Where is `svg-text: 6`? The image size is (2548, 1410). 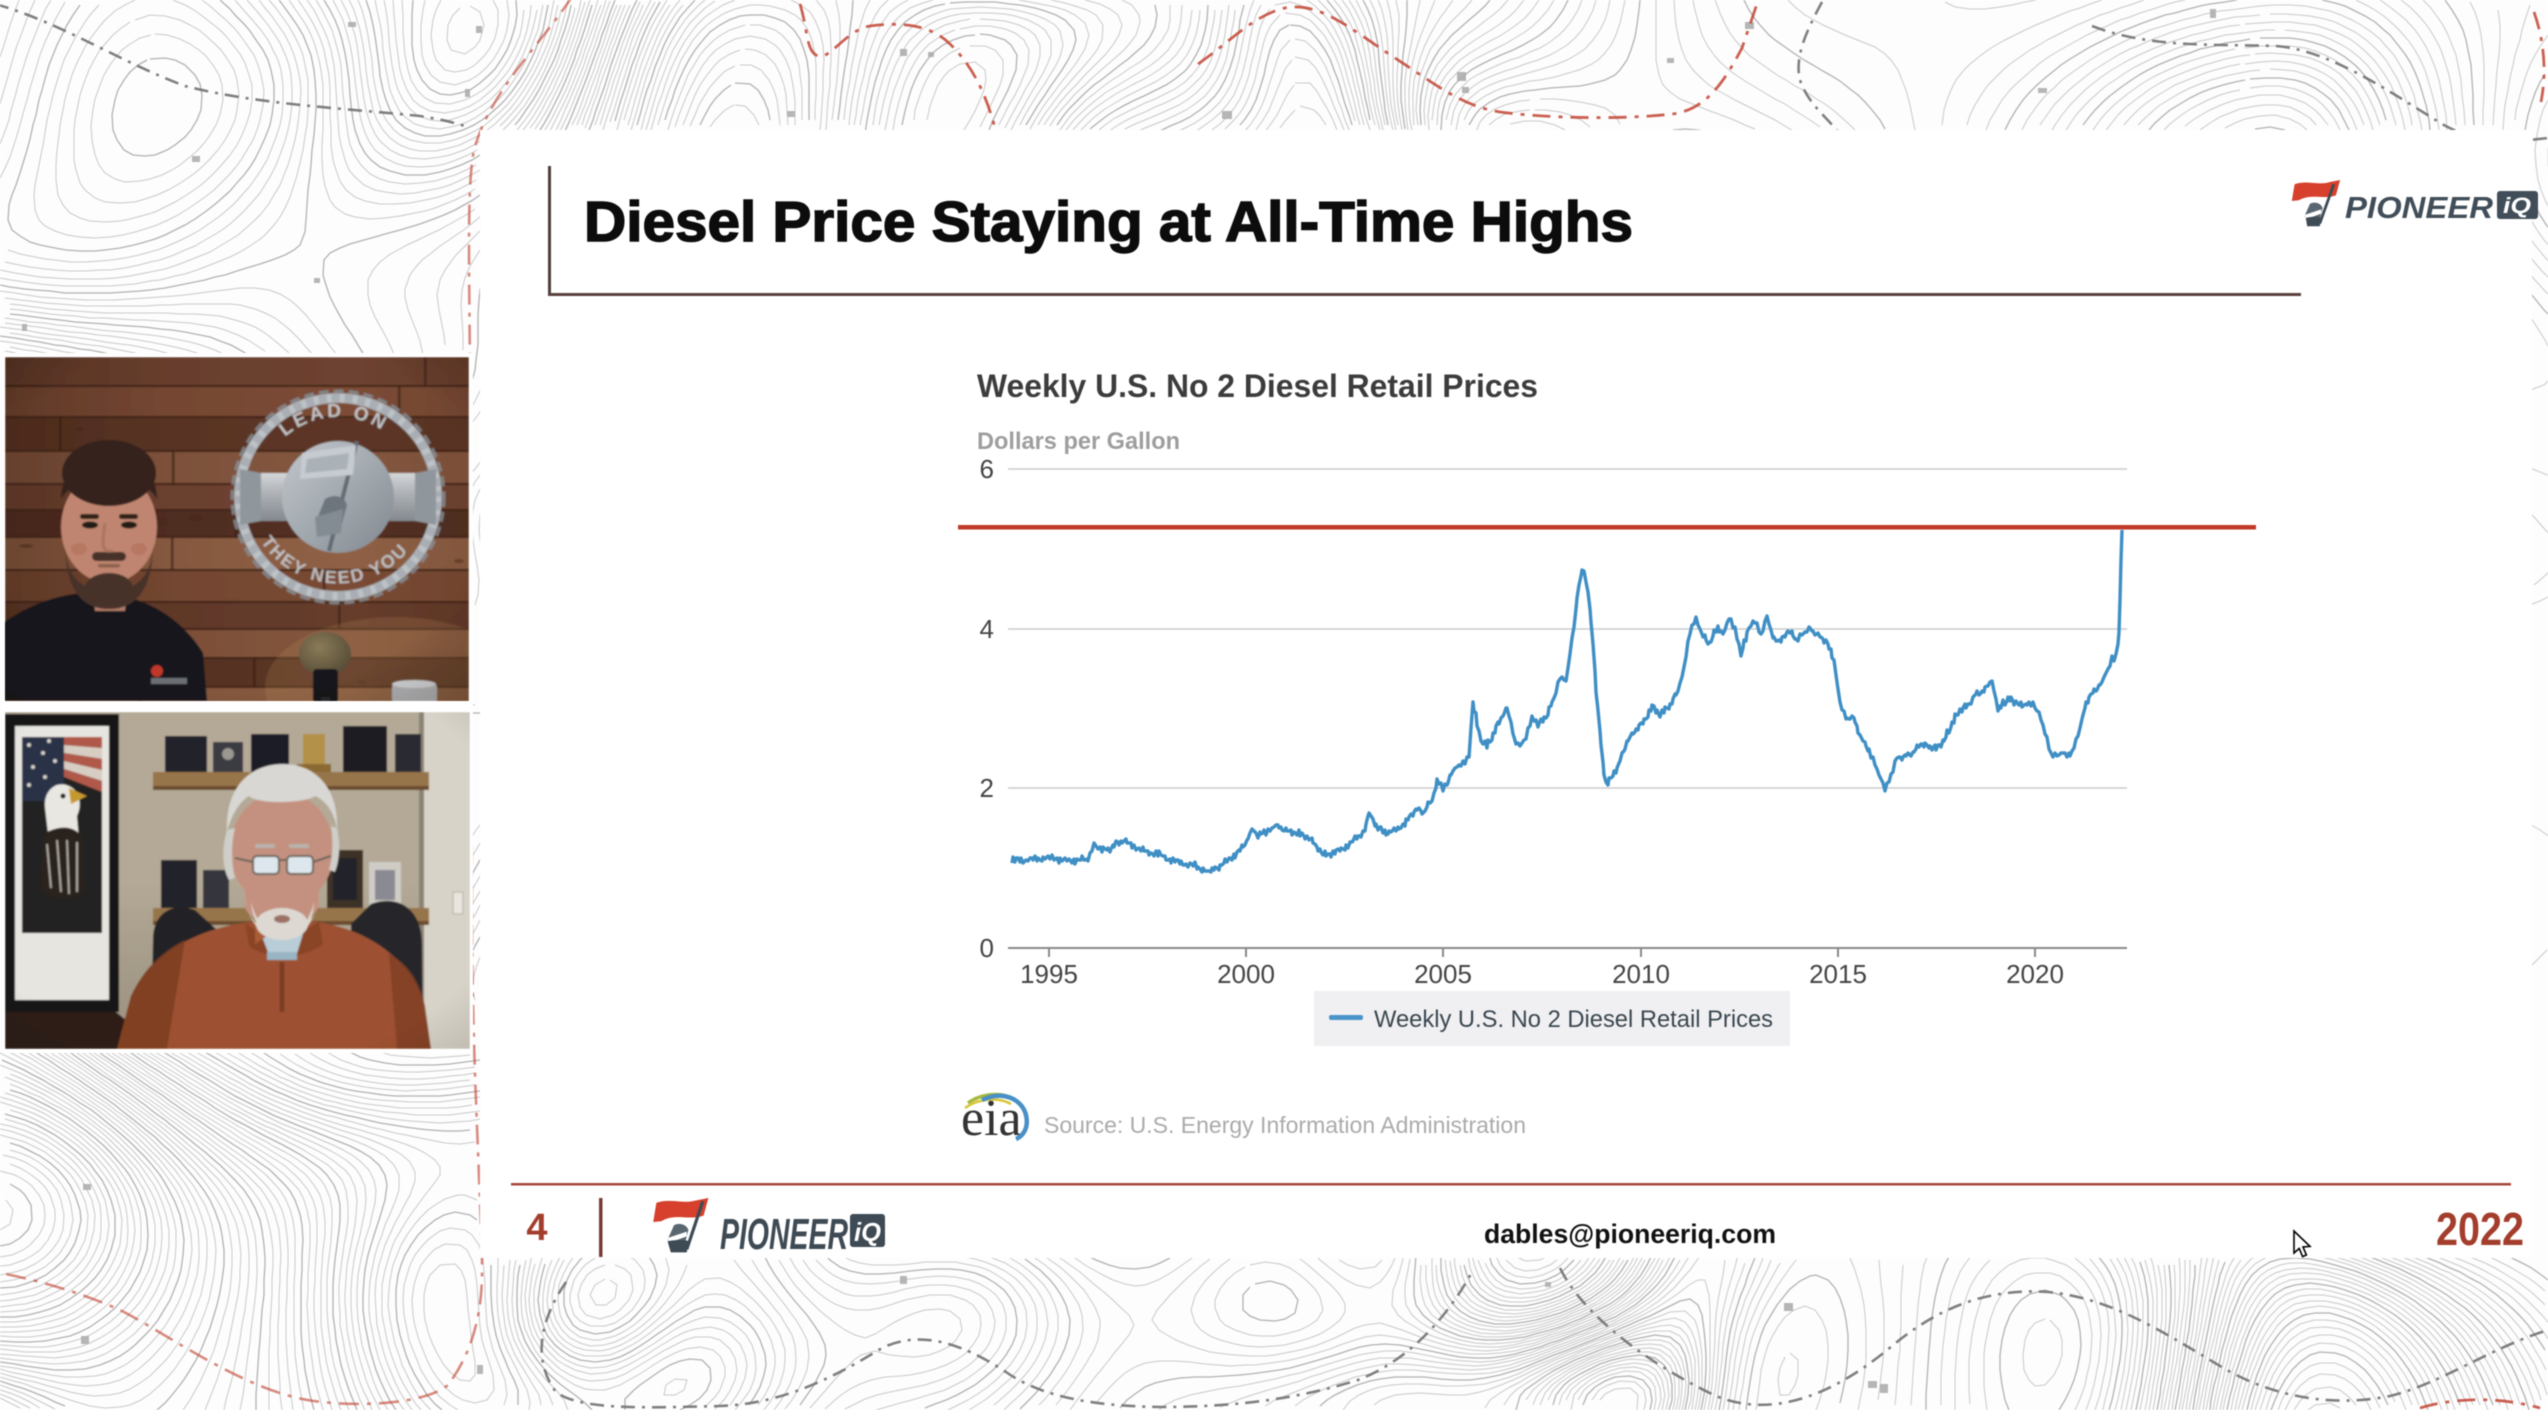 svg-text: 6 is located at coordinates (987, 469).